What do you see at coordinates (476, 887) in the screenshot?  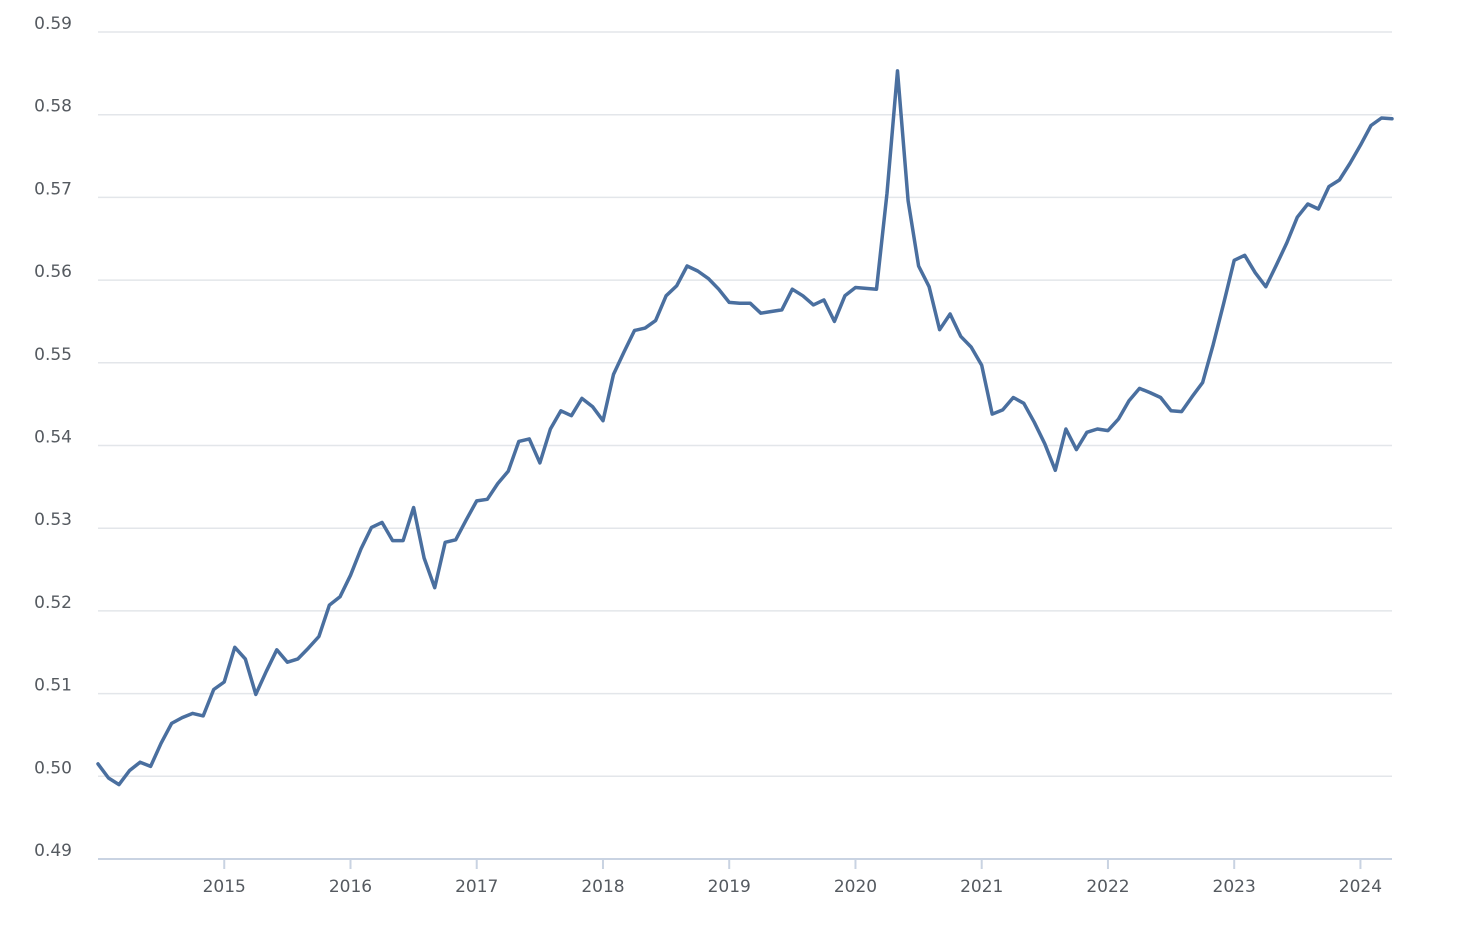 I see `x-tick-label: 2017` at bounding box center [476, 887].